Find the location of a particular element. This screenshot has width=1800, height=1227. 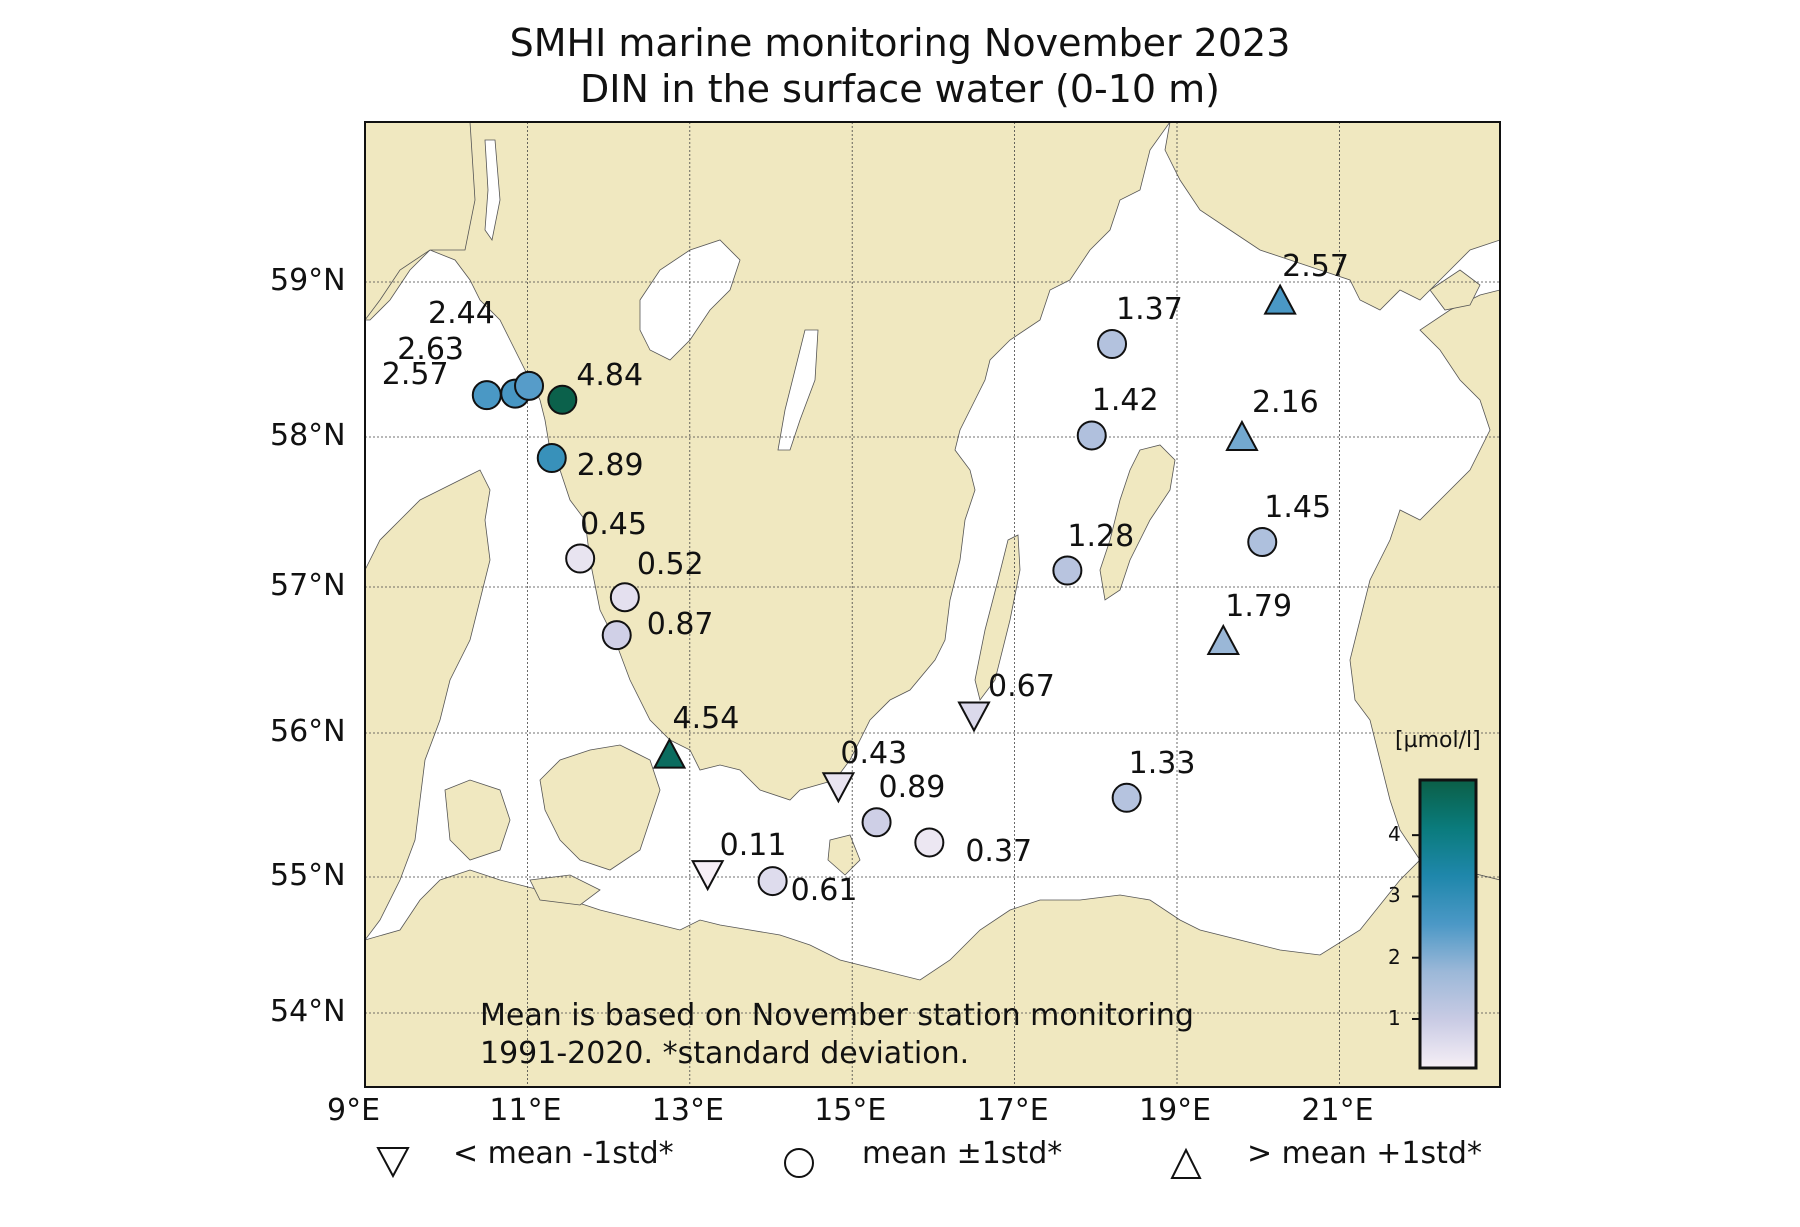

land-lolland is located at coordinates (565, 890).